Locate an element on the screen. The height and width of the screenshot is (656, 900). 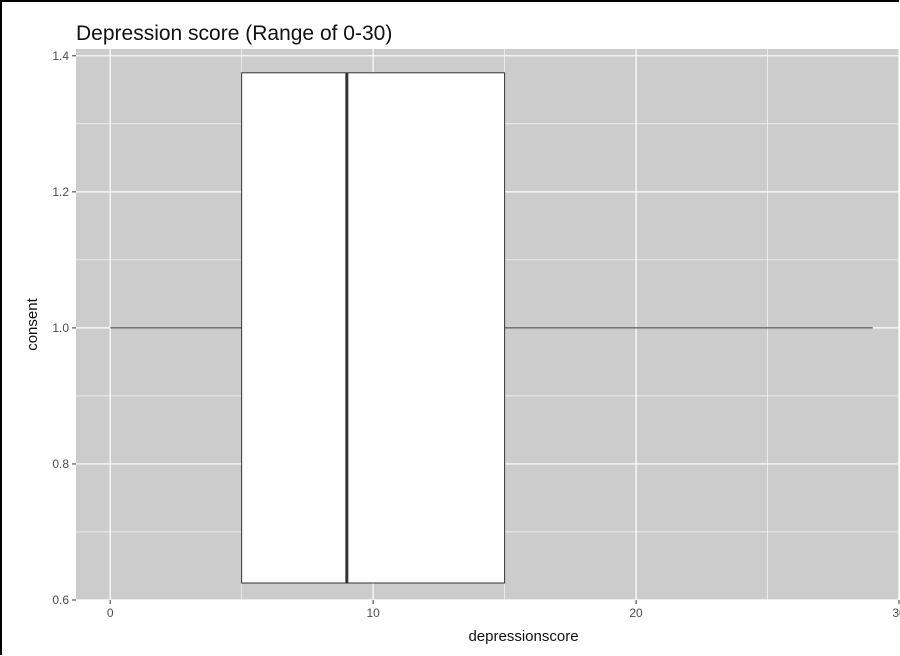
x-tick-label: 30 is located at coordinates (896, 613).